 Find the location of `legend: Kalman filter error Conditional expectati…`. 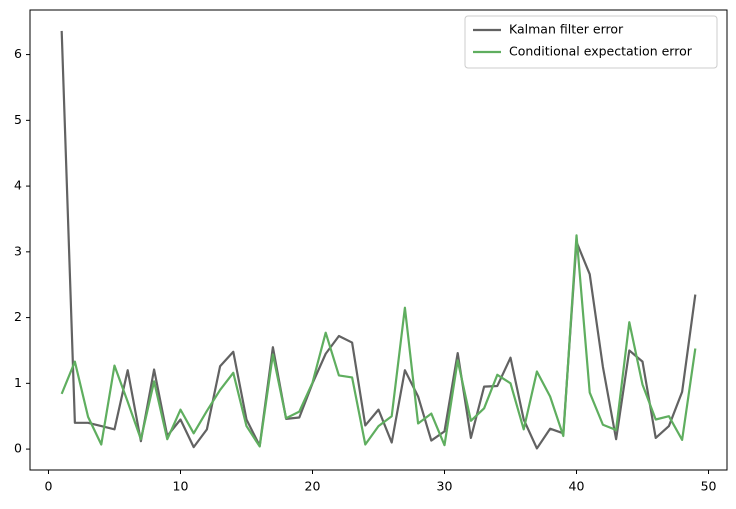

legend: Kalman filter error Conditional expectati… is located at coordinates (591, 42).